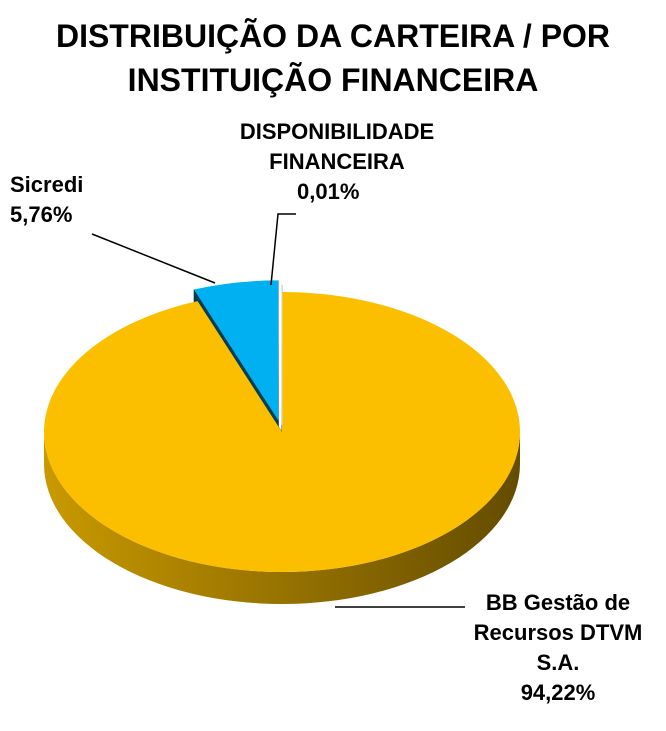 Image resolution: width=666 pixels, height=731 pixels. What do you see at coordinates (328, 191) in the screenshot?
I see `value-label: 0,01%` at bounding box center [328, 191].